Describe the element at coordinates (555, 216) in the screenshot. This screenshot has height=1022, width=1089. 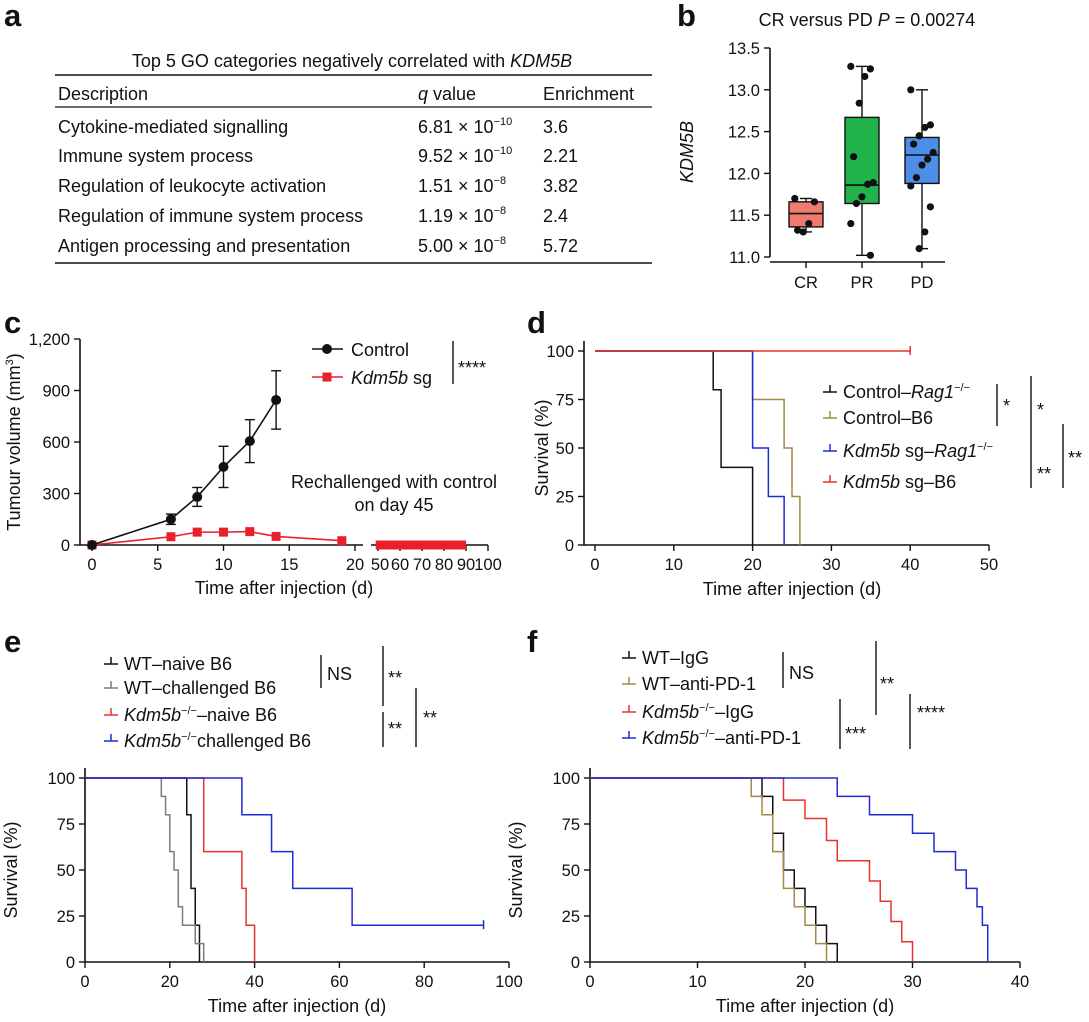
I see `table-cell-enrichment: 2.4` at that location.